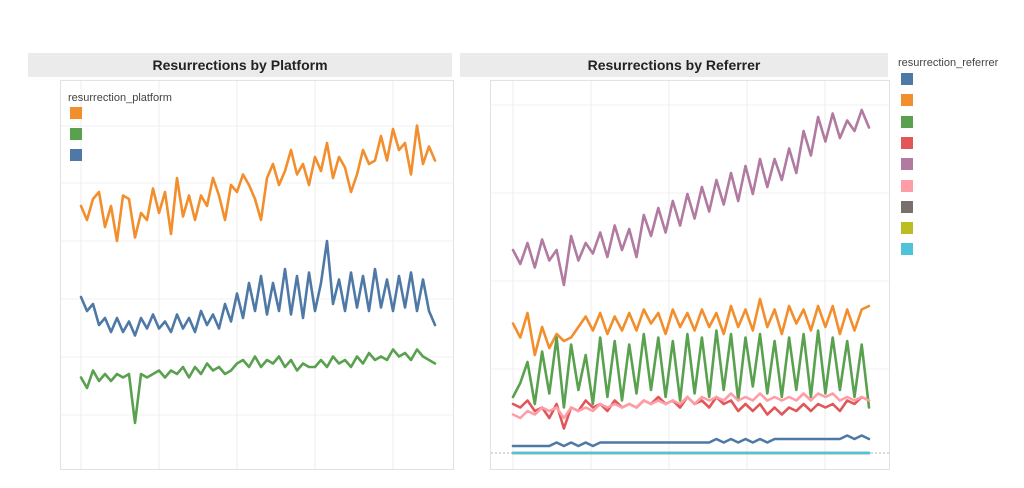 Image resolution: width=1024 pixels, height=488 pixels. Describe the element at coordinates (120, 98) in the screenshot. I see `platform-legend-title: resurrection_platform` at that location.